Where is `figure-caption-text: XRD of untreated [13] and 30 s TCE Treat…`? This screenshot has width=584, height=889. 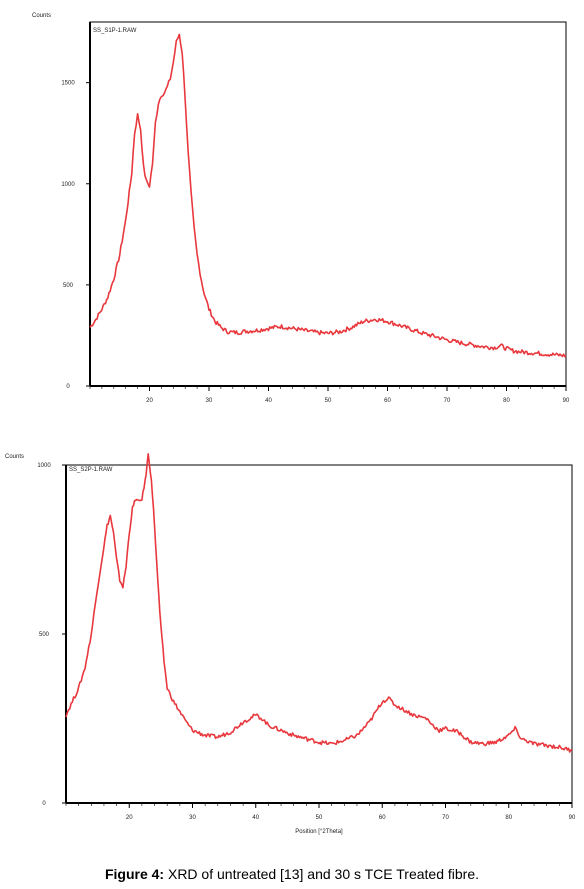
figure-caption-text: XRD of untreated [13] and 30 s TCE Treat… is located at coordinates (323, 874).